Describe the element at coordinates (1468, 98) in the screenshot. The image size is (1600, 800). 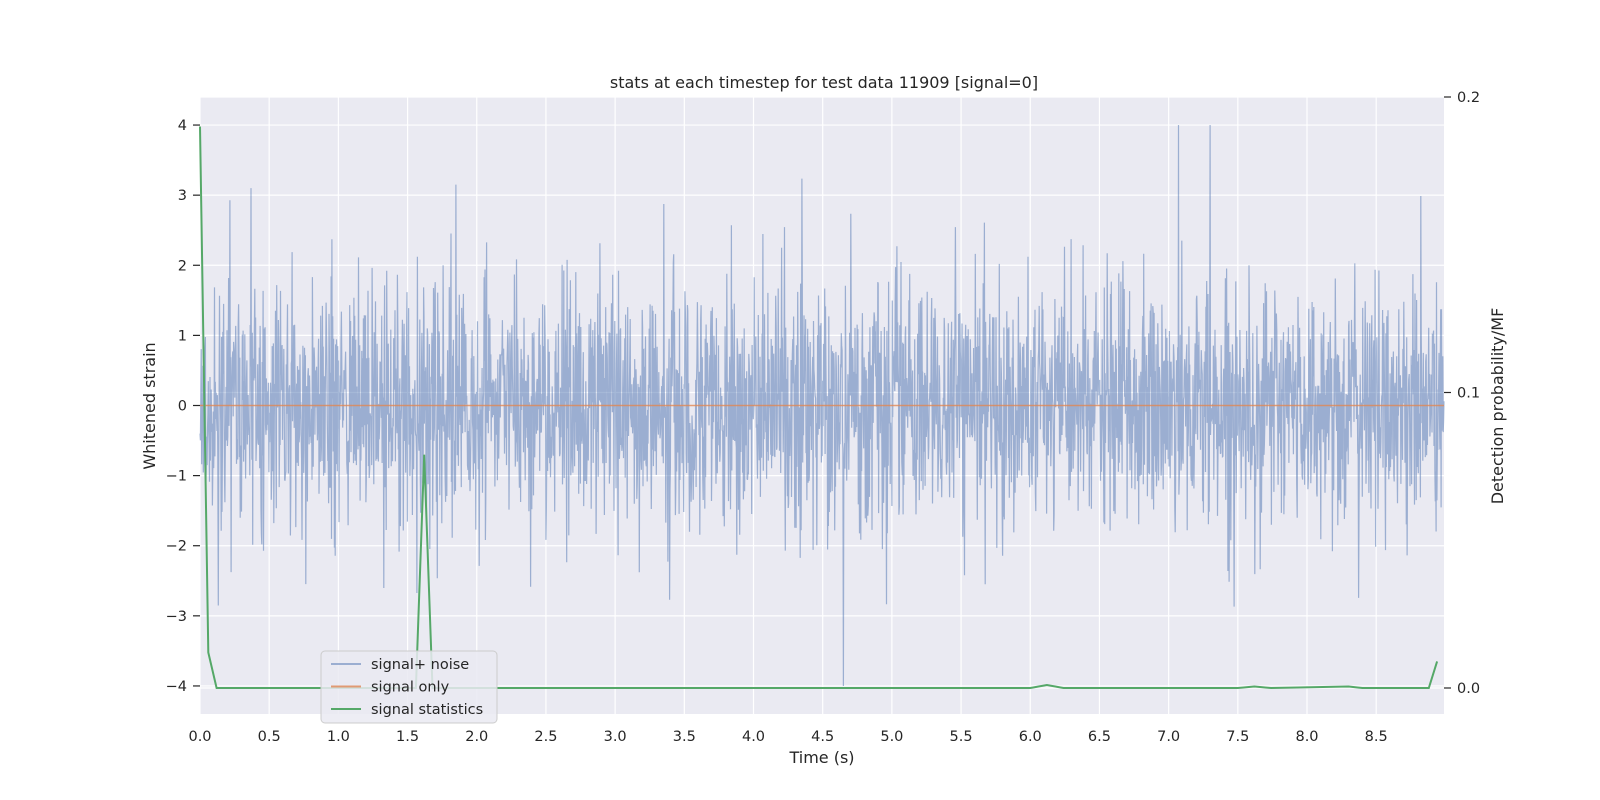
I see `y2-tick-label: 0.2` at that location.